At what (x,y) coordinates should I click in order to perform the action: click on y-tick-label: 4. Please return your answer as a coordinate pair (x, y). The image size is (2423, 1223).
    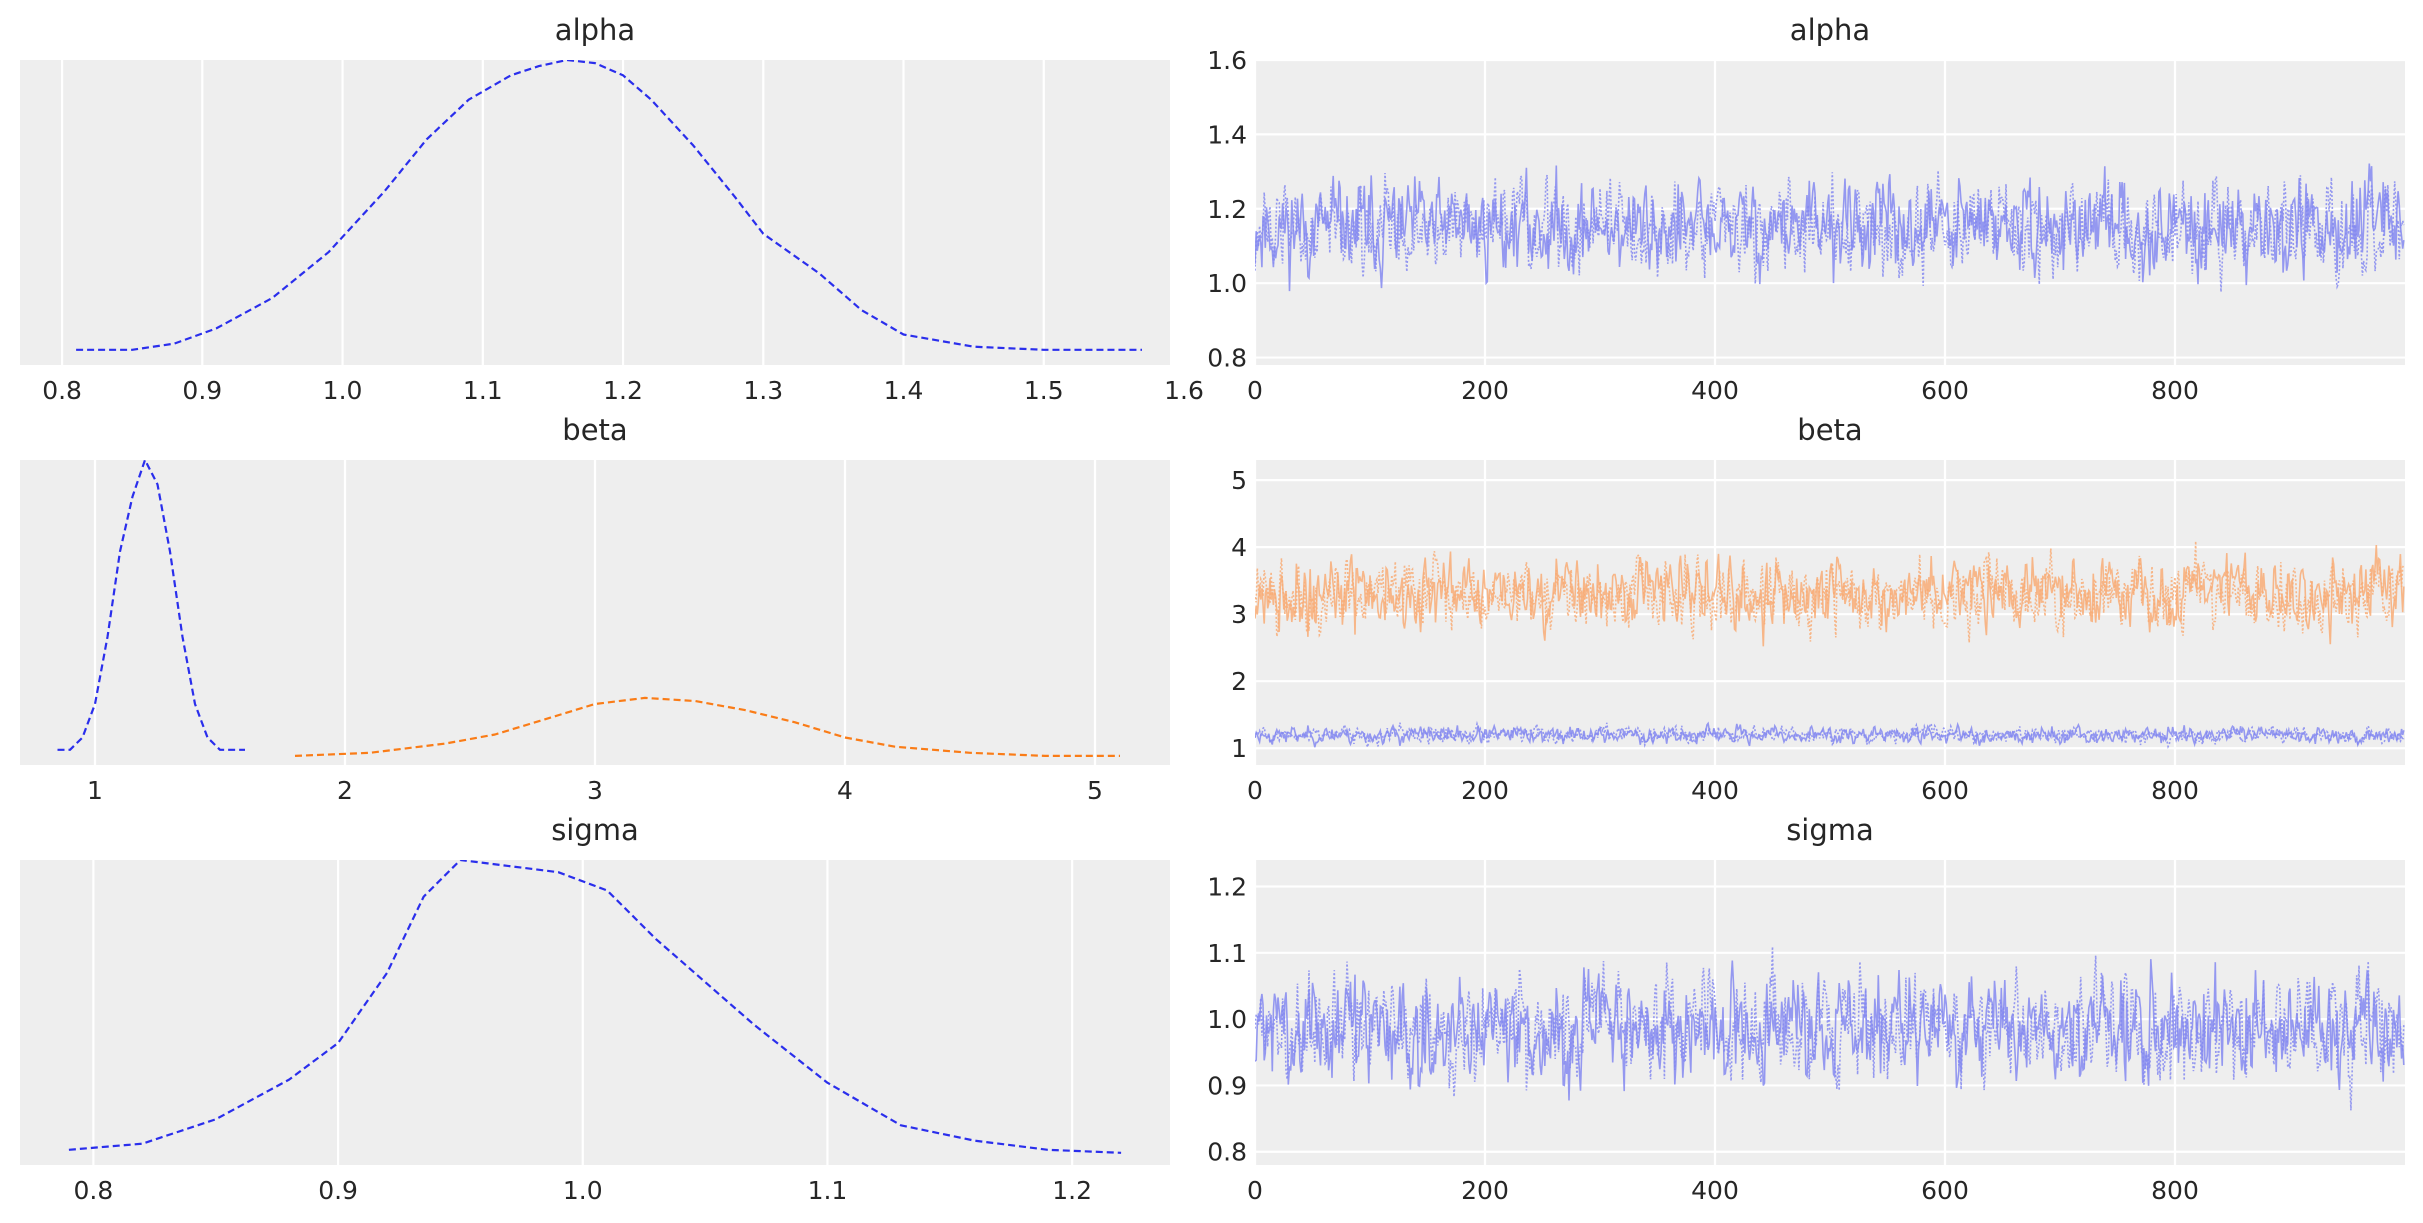
    Looking at the image, I should click on (1239, 547).